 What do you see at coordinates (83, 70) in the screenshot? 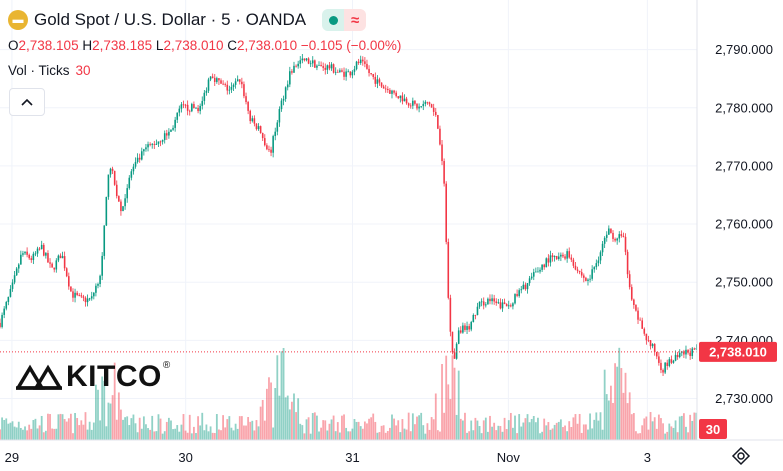
I see `volume-value: 30` at bounding box center [83, 70].